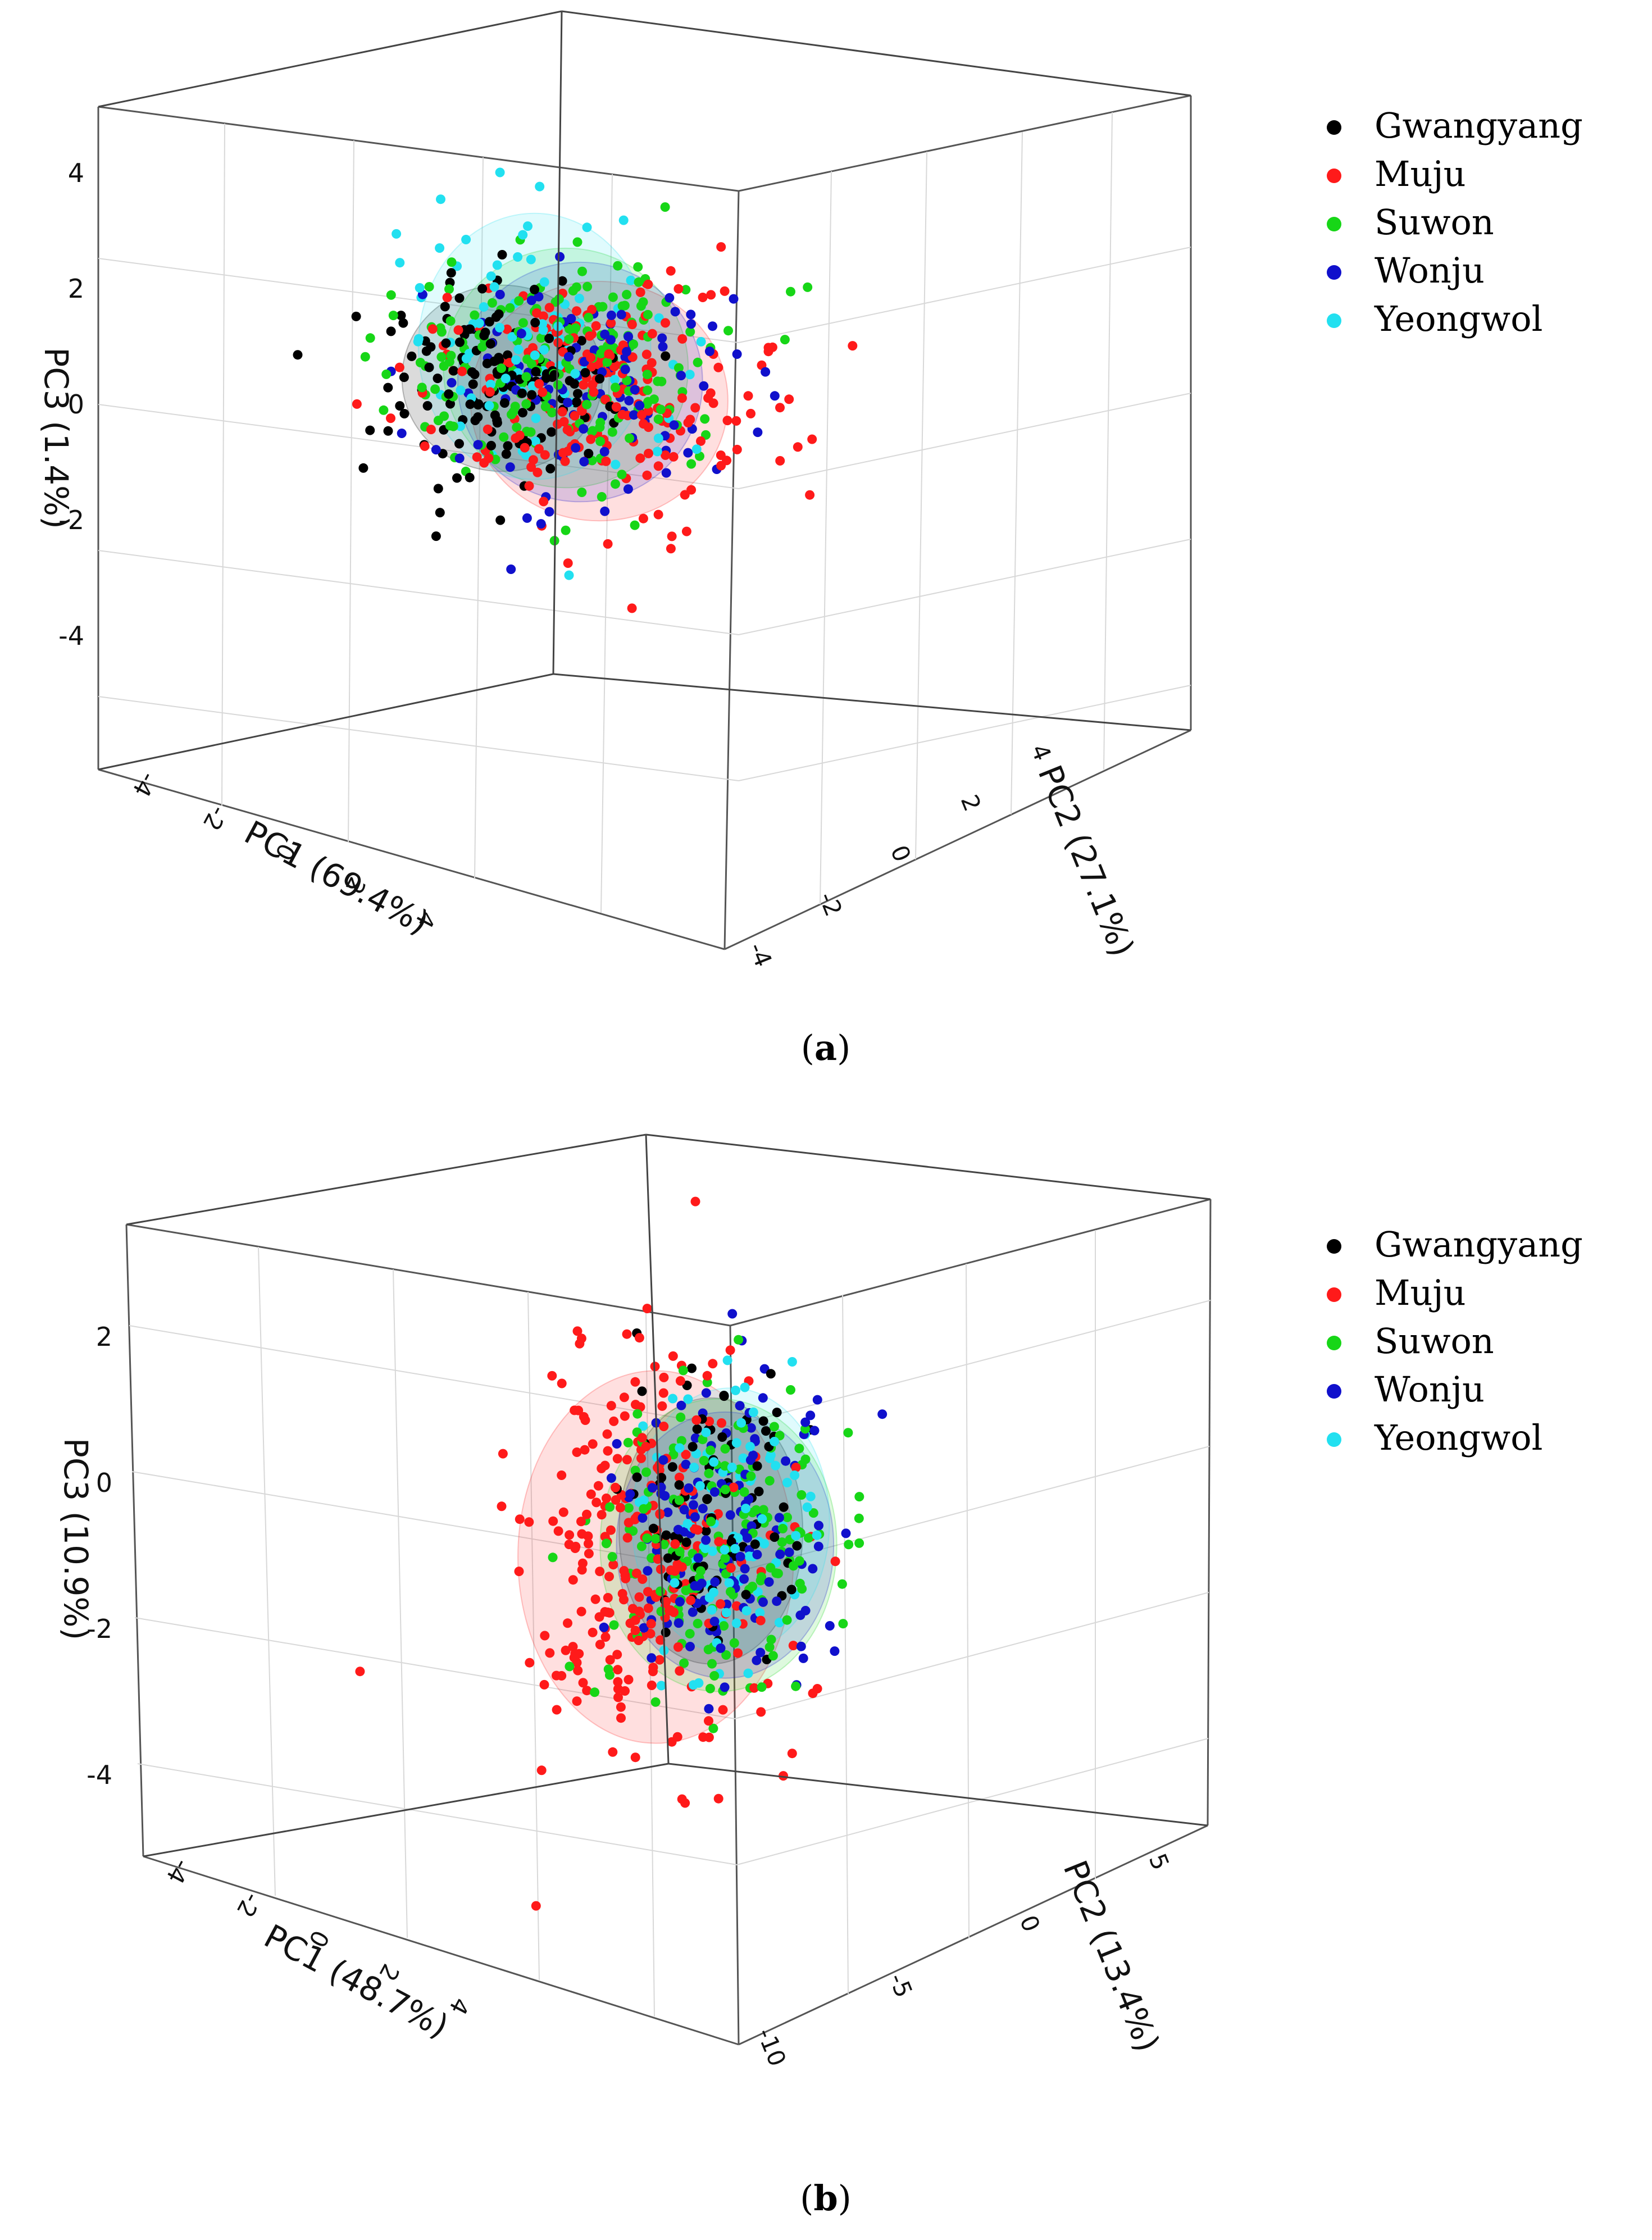 The image size is (1652, 2240). What do you see at coordinates (622, 1553) in the screenshot?
I see `plot-area-b` at bounding box center [622, 1553].